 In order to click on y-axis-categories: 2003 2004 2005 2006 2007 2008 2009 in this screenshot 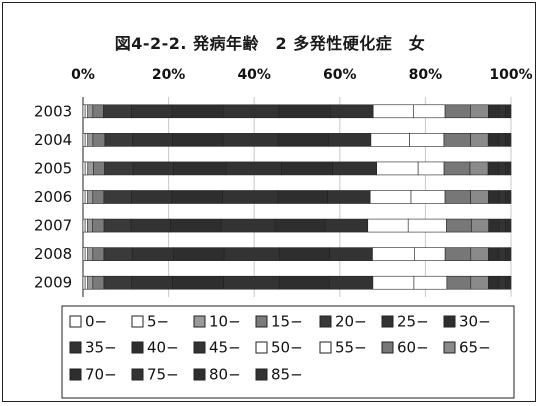, I will do `click(53, 196)`.